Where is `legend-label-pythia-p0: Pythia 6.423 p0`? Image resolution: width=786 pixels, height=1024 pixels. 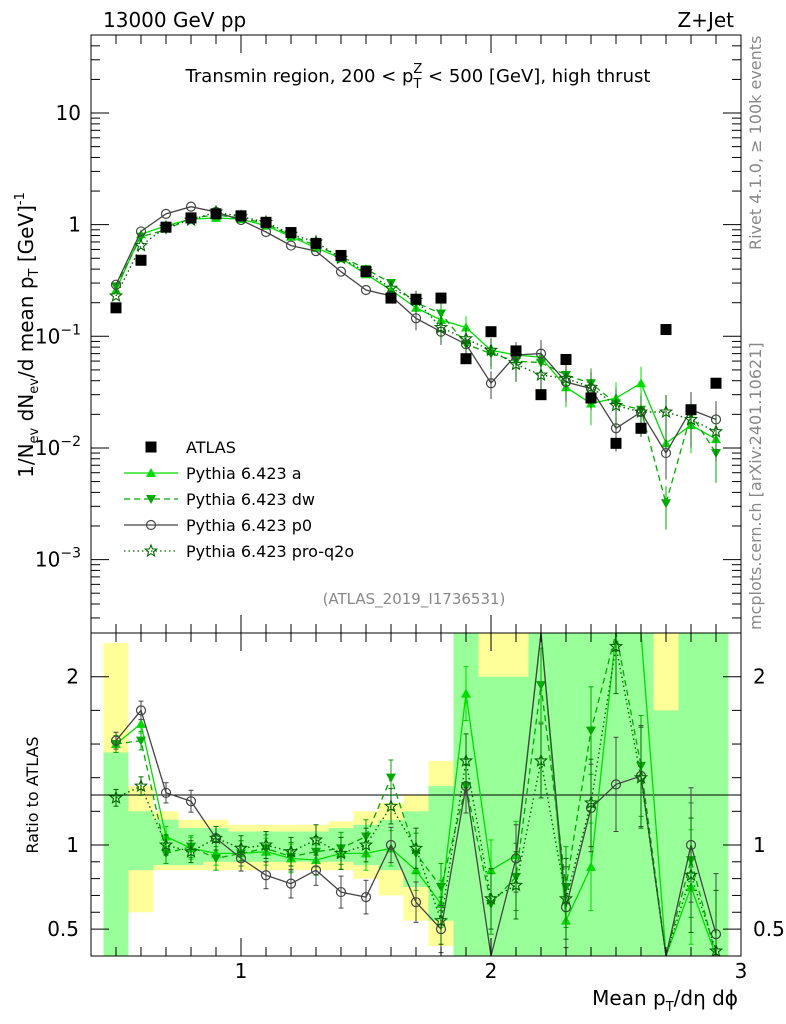
legend-label-pythia-p0: Pythia 6.423 p0 is located at coordinates (249, 525).